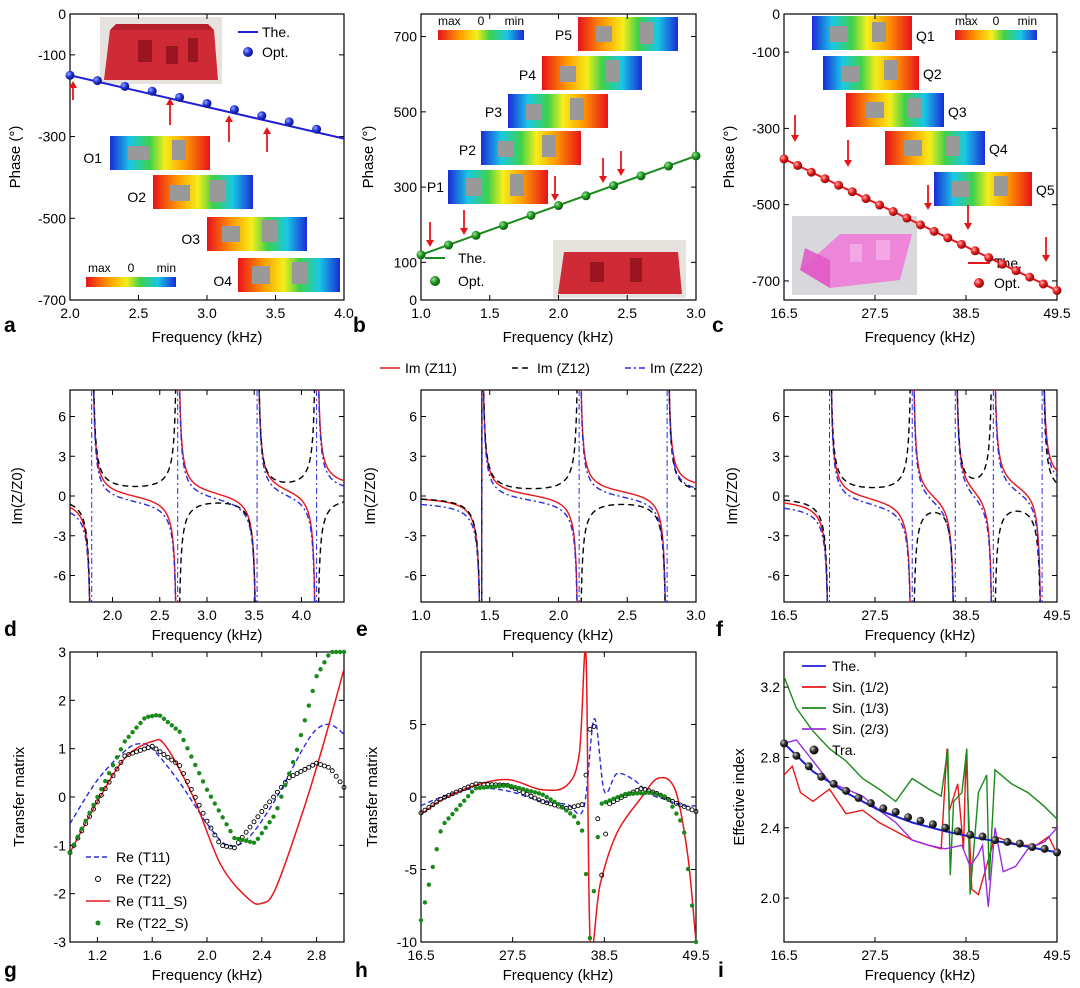 This screenshot has height=988, width=1080. Describe the element at coordinates (563, 35) in the screenshot. I see `inset-label-P5: P5` at that location.